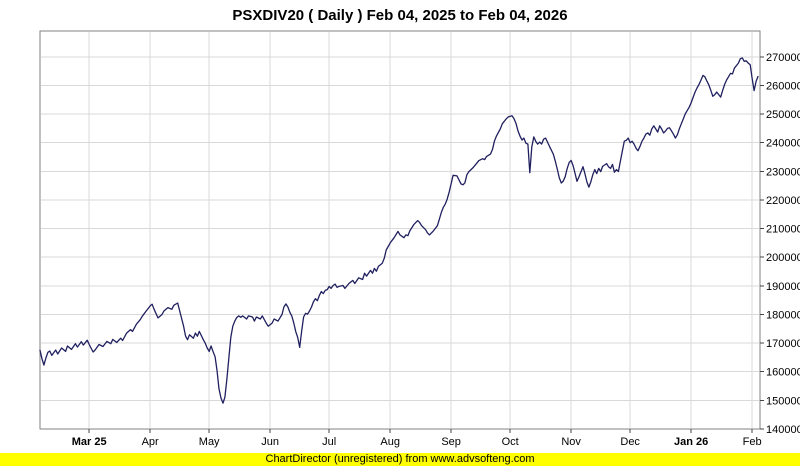 The height and width of the screenshot is (466, 800). Describe the element at coordinates (89, 442) in the screenshot. I see `x-tick-label: Mar 25` at that location.